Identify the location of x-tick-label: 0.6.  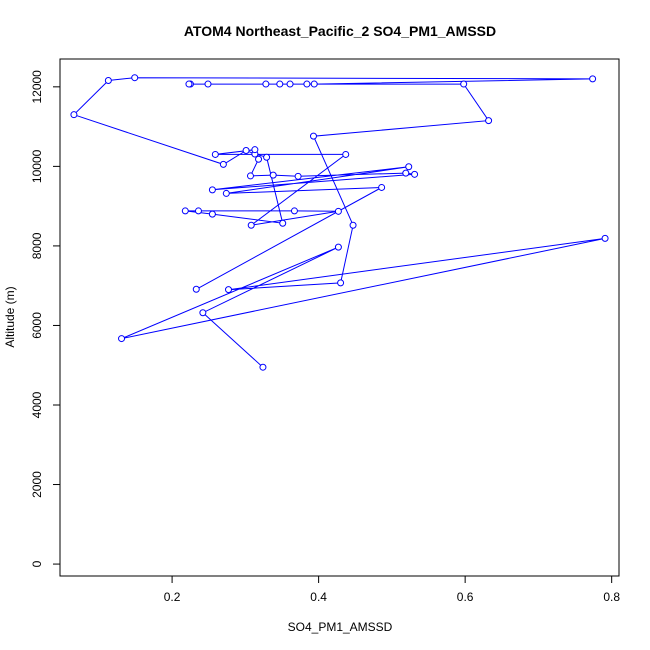
(465, 597).